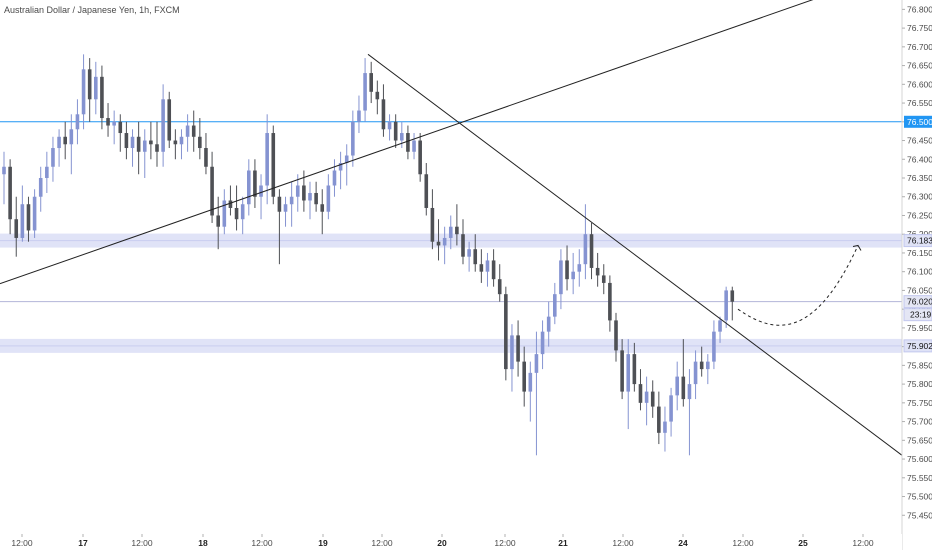 This screenshot has width=932, height=550. What do you see at coordinates (919, 9) in the screenshot?
I see `y-tick-label: 76.800` at bounding box center [919, 9].